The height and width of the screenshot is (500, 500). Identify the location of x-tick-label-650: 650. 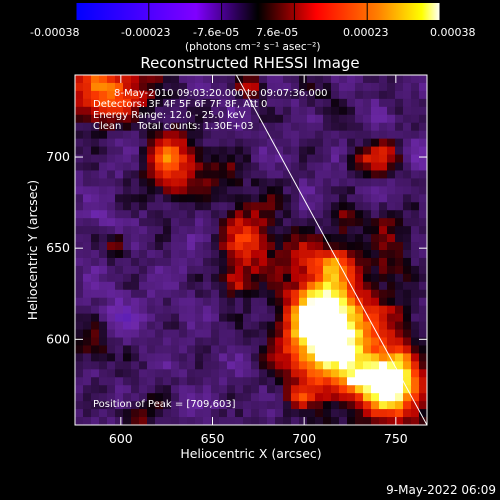
(213, 438).